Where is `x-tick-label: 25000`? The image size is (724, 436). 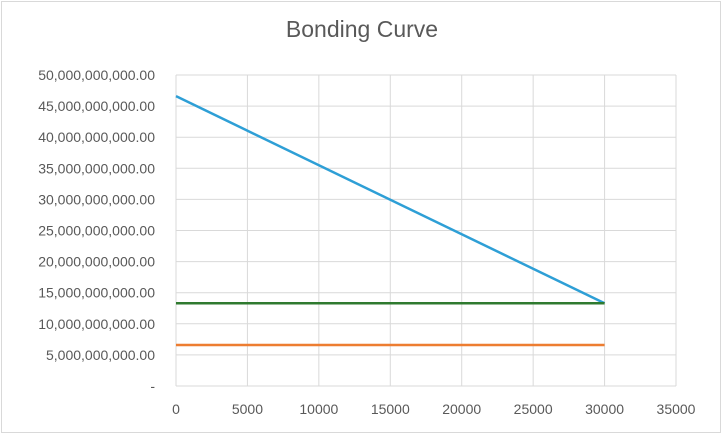 x-tick-label: 25000 is located at coordinates (533, 409).